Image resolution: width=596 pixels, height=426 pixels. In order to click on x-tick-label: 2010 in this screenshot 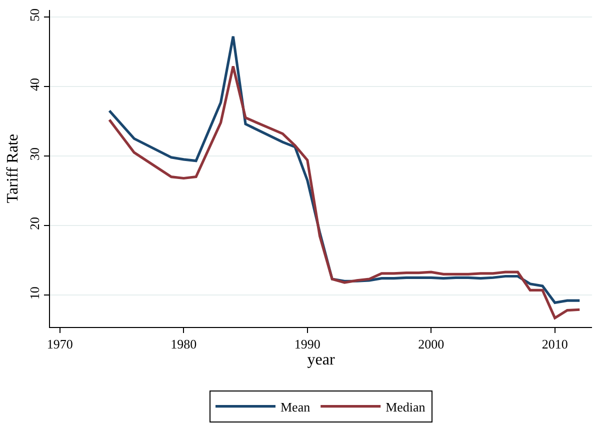, I will do `click(555, 344)`.